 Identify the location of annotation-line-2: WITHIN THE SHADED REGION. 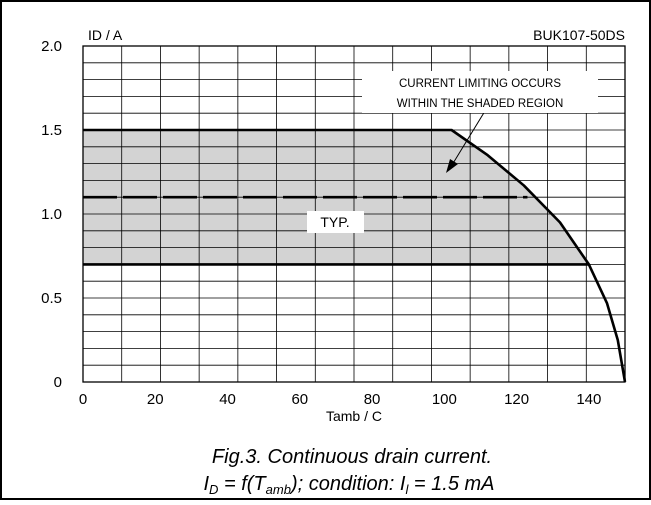
(480, 104).